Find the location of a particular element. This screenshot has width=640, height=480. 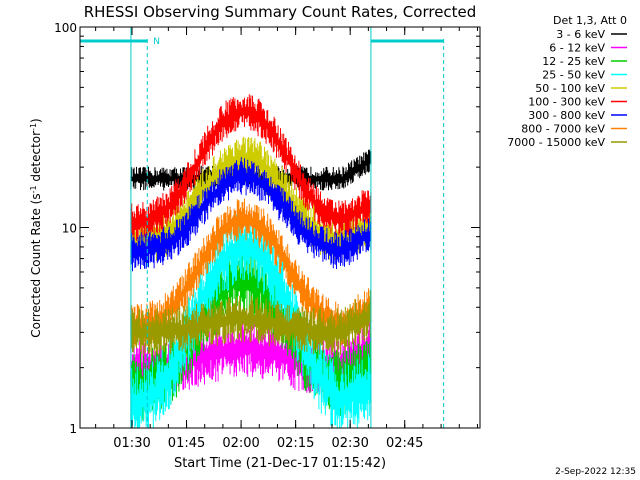

x-tick-label: 01:45 is located at coordinates (186, 443).